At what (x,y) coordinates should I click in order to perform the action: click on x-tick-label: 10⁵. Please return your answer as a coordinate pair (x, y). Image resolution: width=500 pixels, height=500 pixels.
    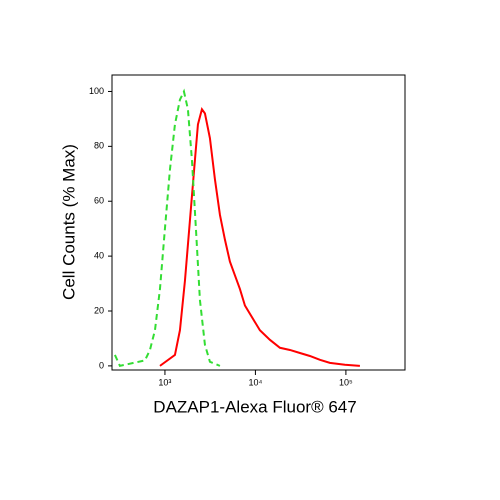
    Looking at the image, I should click on (346, 382).